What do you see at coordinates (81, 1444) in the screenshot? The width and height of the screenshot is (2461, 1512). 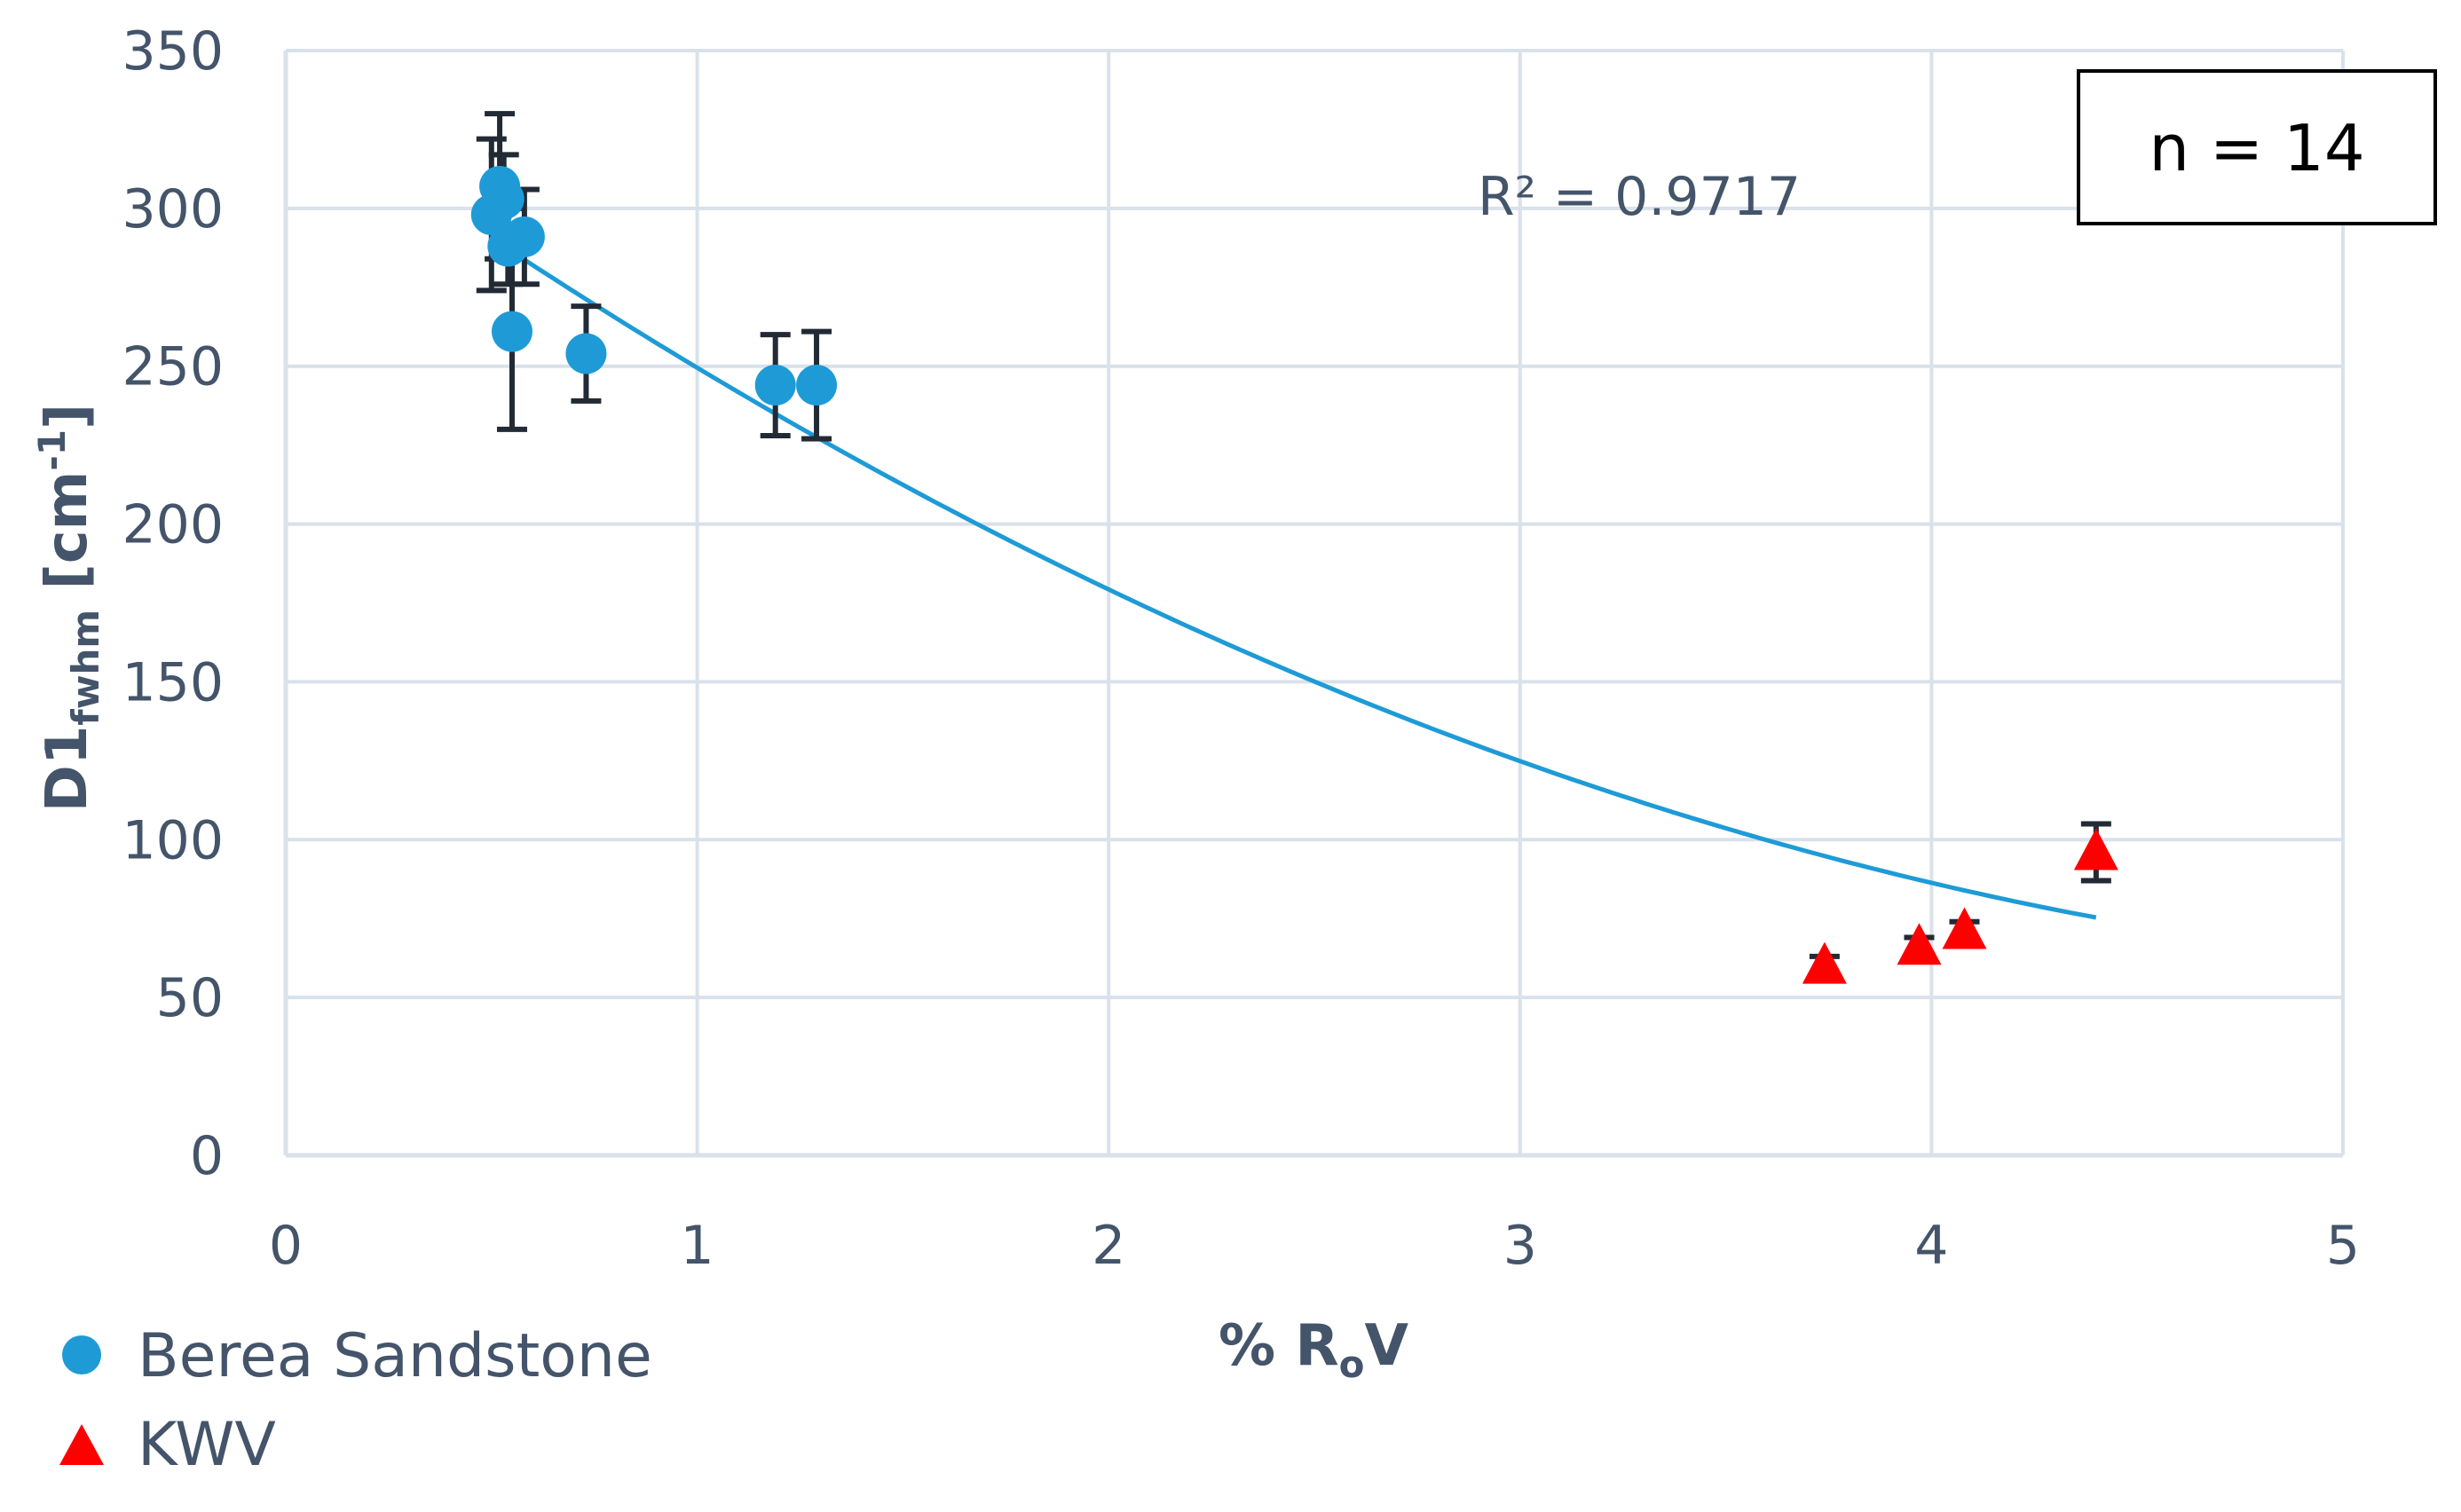 I see `legend-triangle-marker` at bounding box center [81, 1444].